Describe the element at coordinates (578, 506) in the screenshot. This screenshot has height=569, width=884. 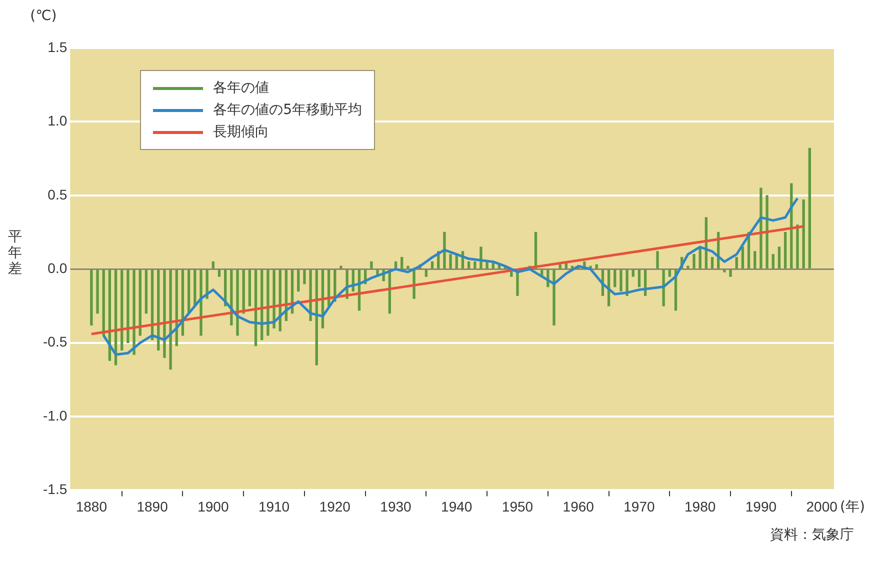
I see `x-tick-label: 1960` at that location.